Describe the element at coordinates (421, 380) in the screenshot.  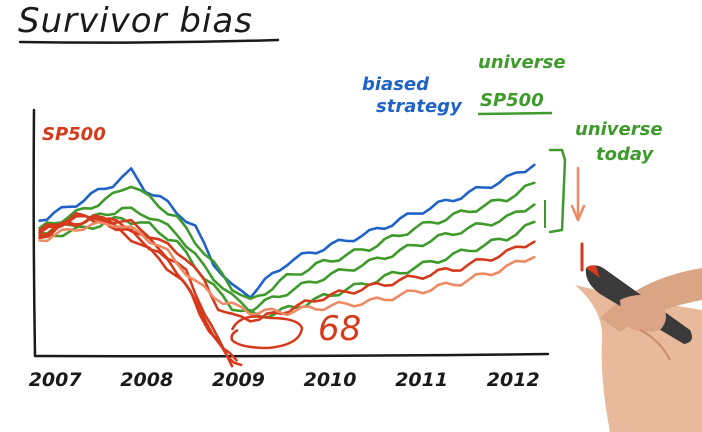
I see `x-tick-label-2011: 2011` at that location.